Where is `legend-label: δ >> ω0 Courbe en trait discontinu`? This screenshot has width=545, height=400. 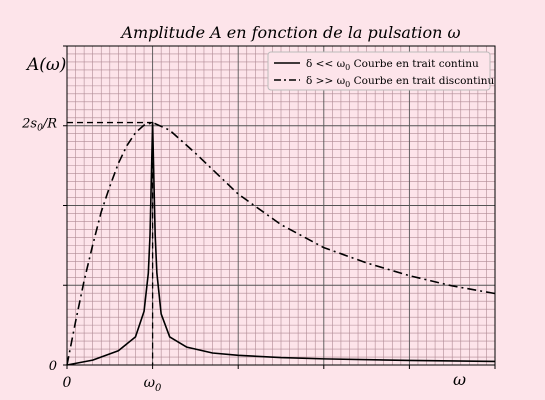
legend-label: δ >> ω0 Courbe en trait discontinu is located at coordinates (400, 82).